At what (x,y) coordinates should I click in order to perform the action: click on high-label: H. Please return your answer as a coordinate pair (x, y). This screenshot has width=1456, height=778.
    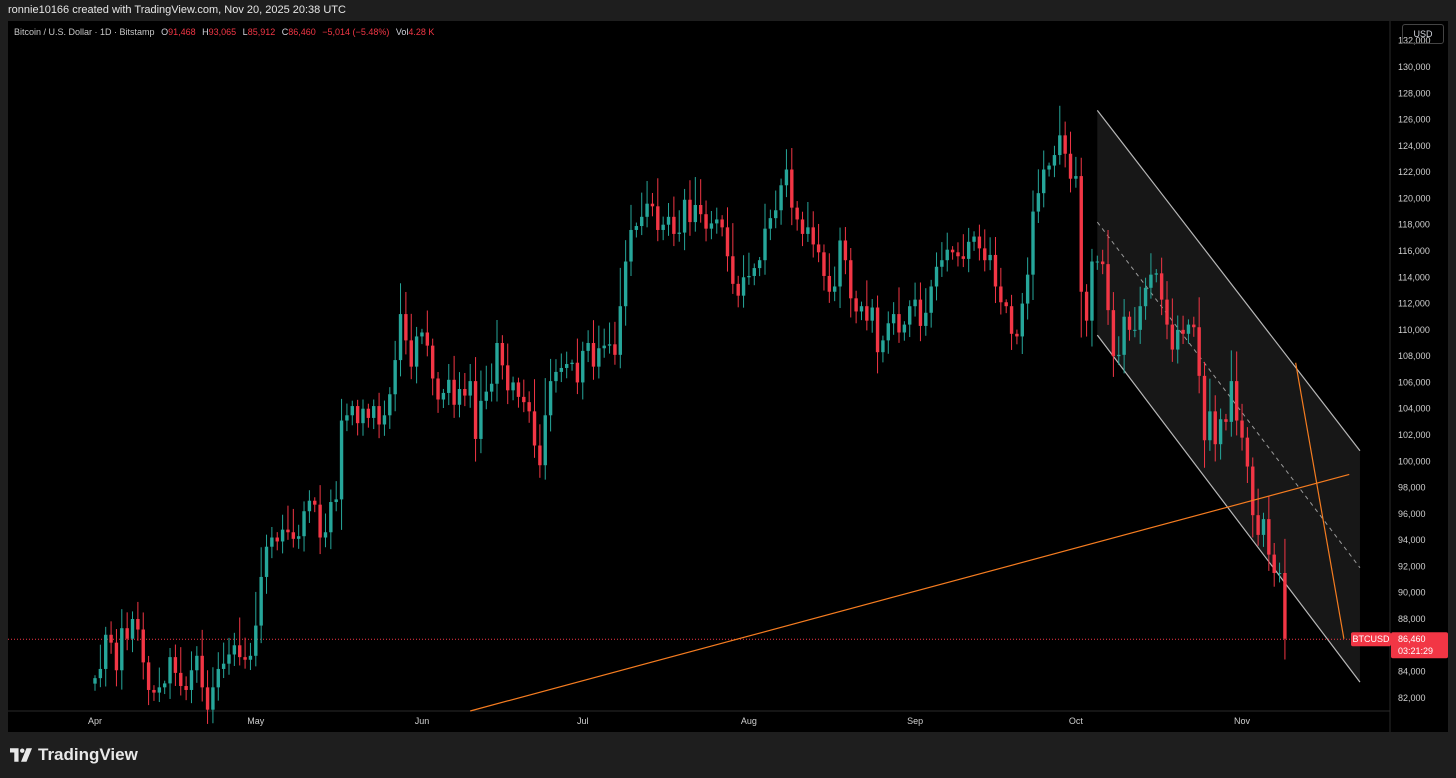
    Looking at the image, I should click on (205, 32).